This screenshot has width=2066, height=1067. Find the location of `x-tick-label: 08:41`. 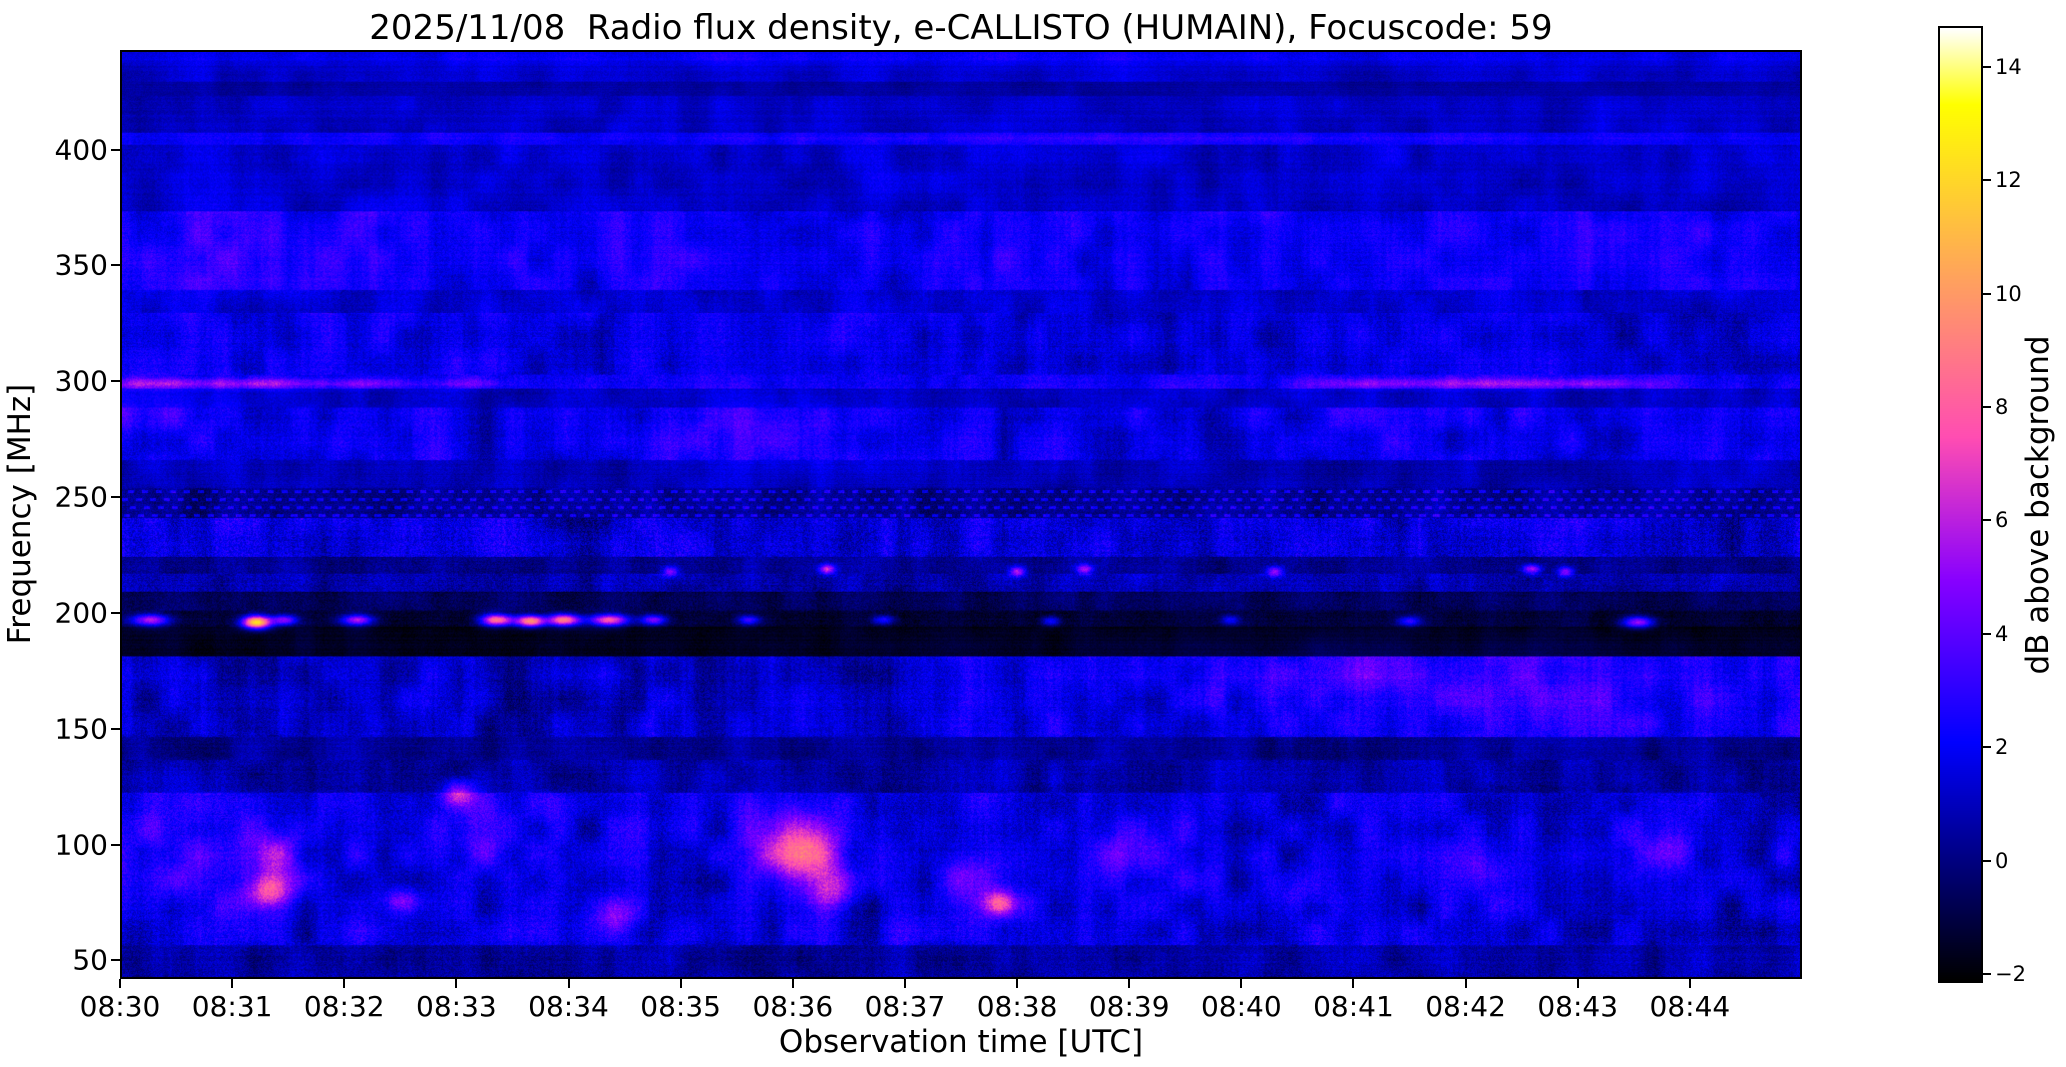

x-tick-label: 08:41 is located at coordinates (1353, 1006).